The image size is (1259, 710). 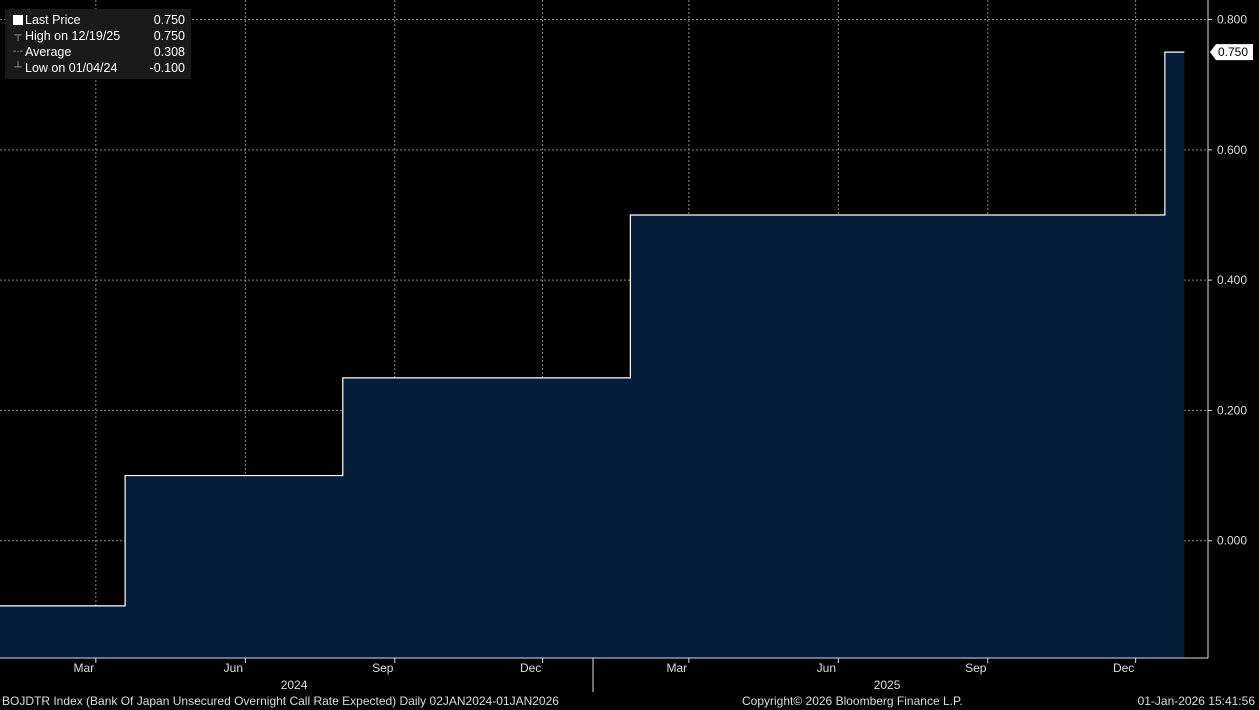 I want to click on low-marker-icon: ┴, so click(x=18, y=67).